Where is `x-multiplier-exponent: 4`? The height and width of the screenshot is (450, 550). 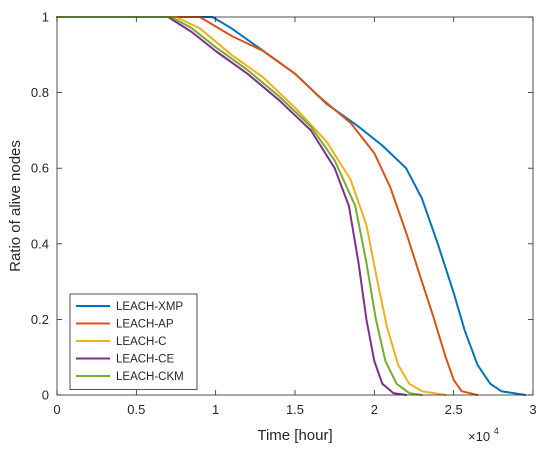 x-multiplier-exponent: 4 is located at coordinates (496, 431).